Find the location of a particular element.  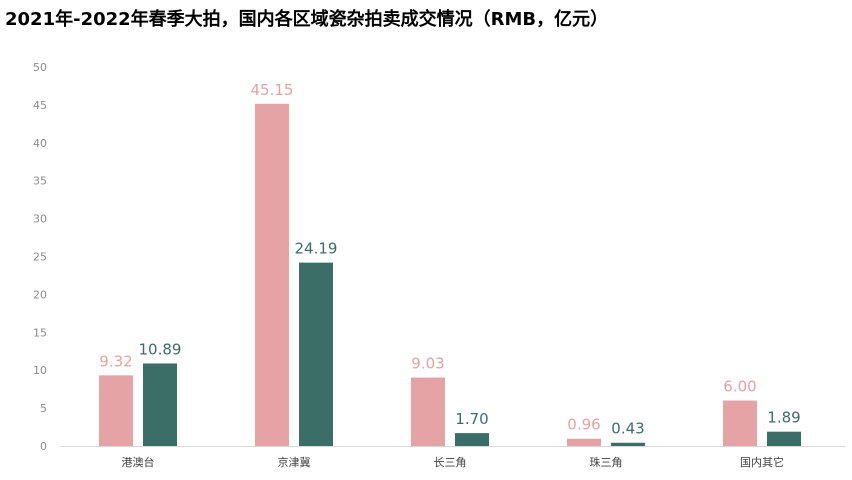

data-label-series2-0: 10.89 is located at coordinates (160, 349).